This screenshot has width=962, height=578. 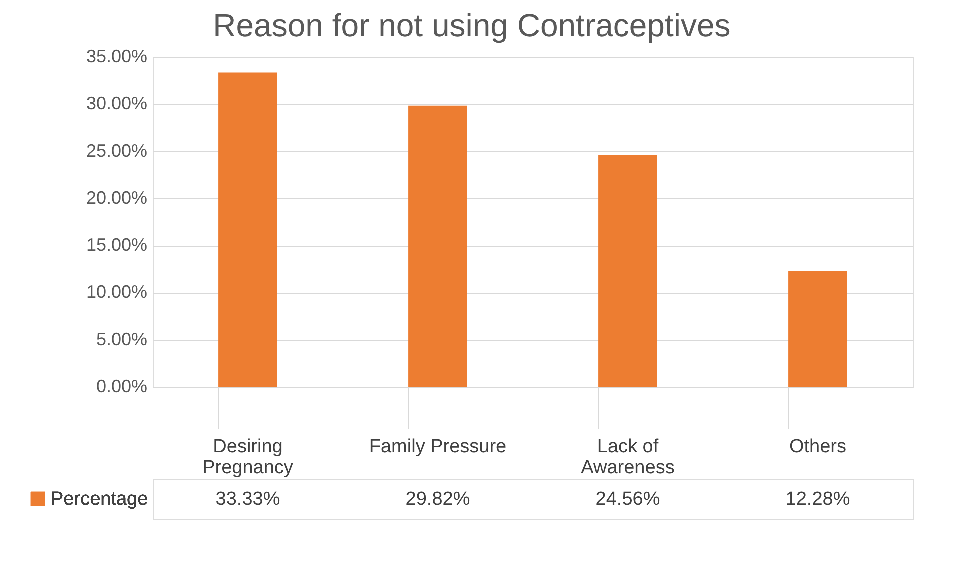 I want to click on x-tick-label: Others, so click(x=818, y=447).